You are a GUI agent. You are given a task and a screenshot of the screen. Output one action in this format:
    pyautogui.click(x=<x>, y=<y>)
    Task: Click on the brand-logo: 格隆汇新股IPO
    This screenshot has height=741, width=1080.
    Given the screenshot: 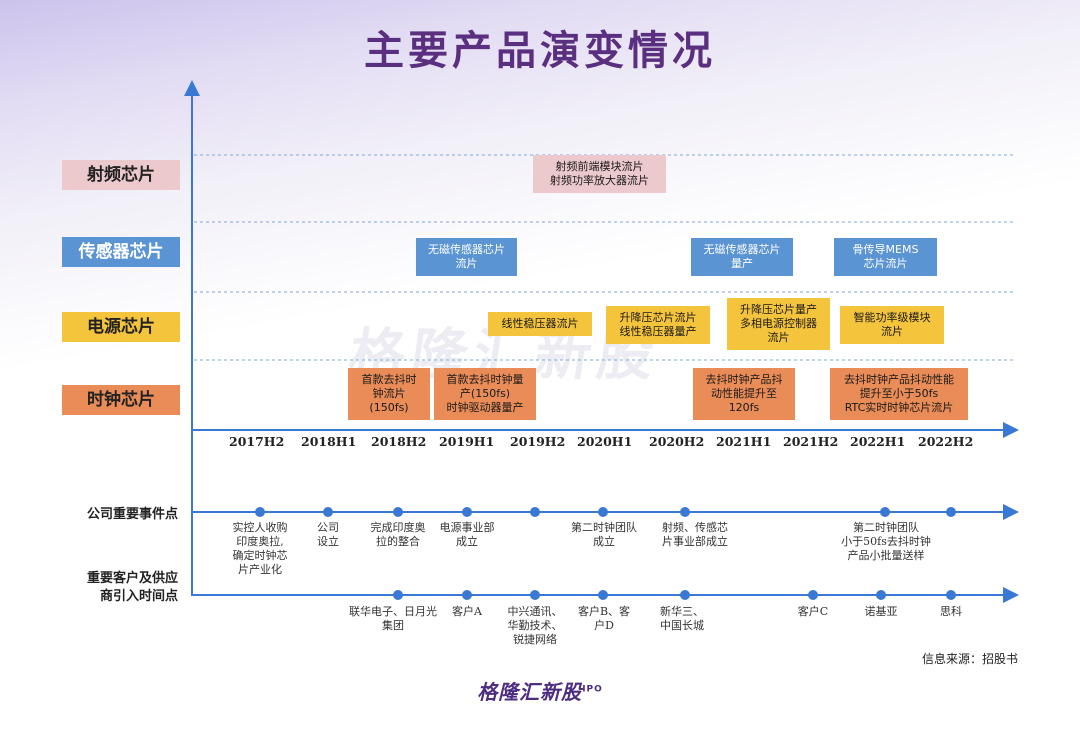 What is the action you would take?
    pyautogui.click(x=540, y=690)
    